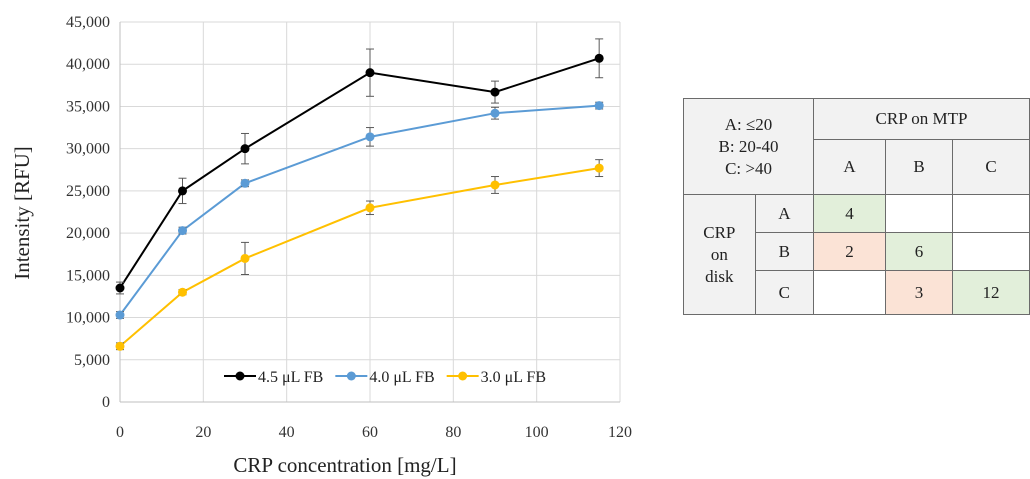 The image size is (1030, 479). I want to click on x-tick-label: 20, so click(203, 432).